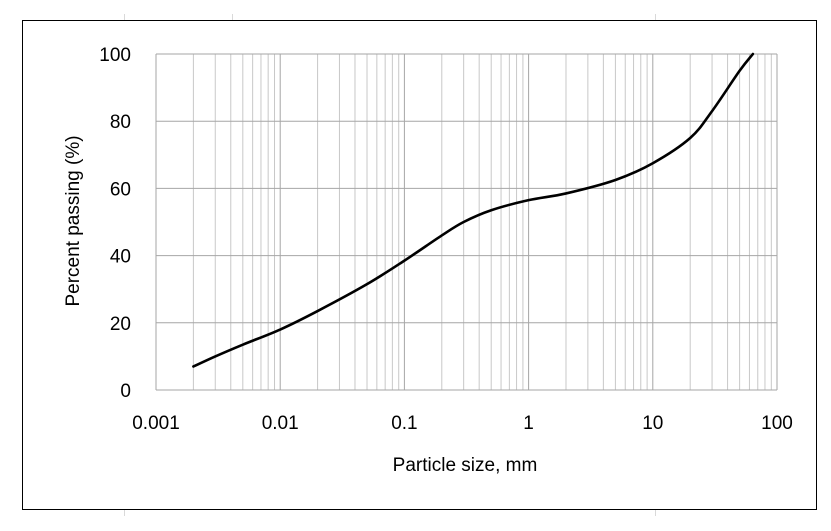  What do you see at coordinates (404, 423) in the screenshot?
I see `x-tick-label: 0.1` at bounding box center [404, 423].